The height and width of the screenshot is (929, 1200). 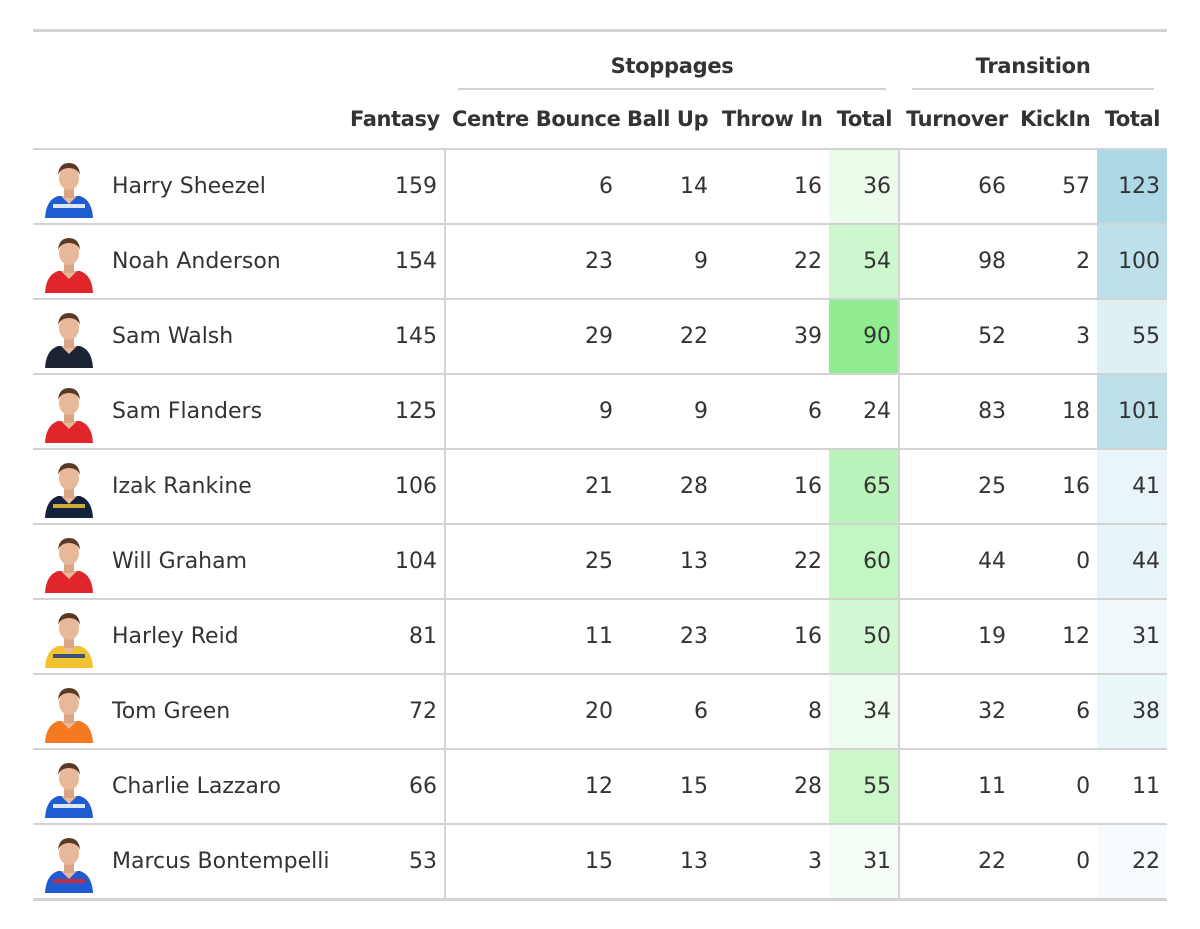 I want to click on cell-stoppage-total: 54, so click(x=865, y=262).